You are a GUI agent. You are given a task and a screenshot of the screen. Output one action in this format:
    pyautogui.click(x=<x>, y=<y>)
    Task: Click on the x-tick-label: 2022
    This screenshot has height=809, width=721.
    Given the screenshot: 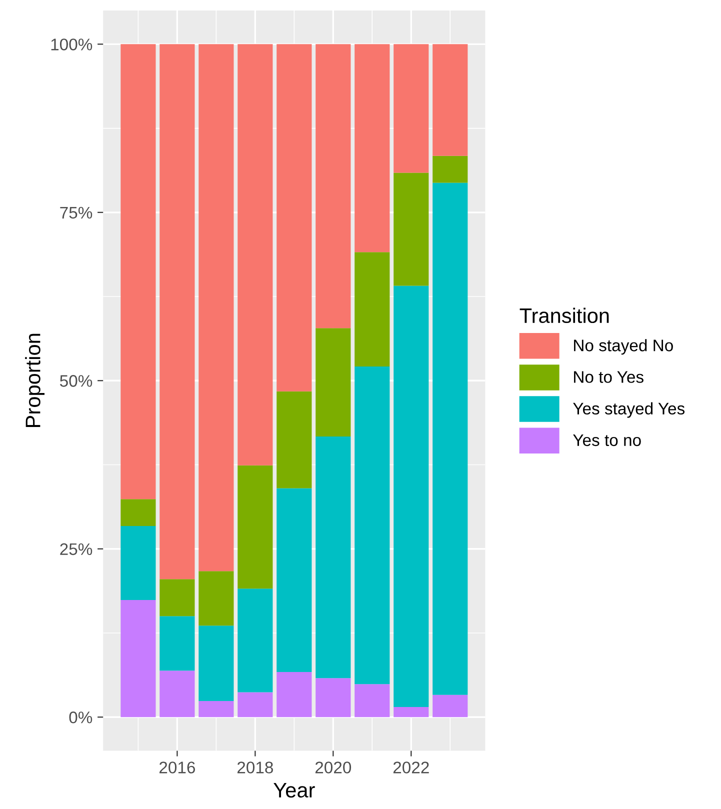 What is the action you would take?
    pyautogui.click(x=411, y=768)
    